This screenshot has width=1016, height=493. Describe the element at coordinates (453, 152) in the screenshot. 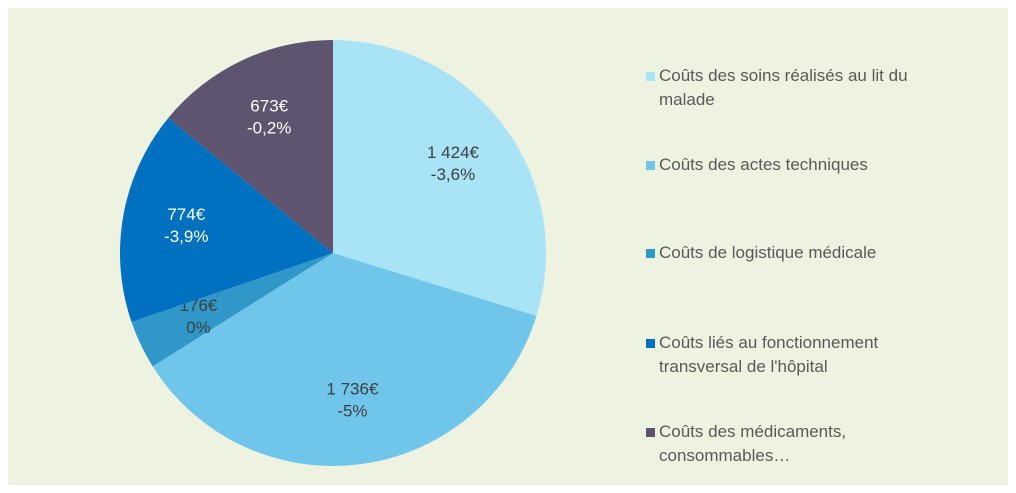

I see `slice-value-label: 1 424€` at that location.